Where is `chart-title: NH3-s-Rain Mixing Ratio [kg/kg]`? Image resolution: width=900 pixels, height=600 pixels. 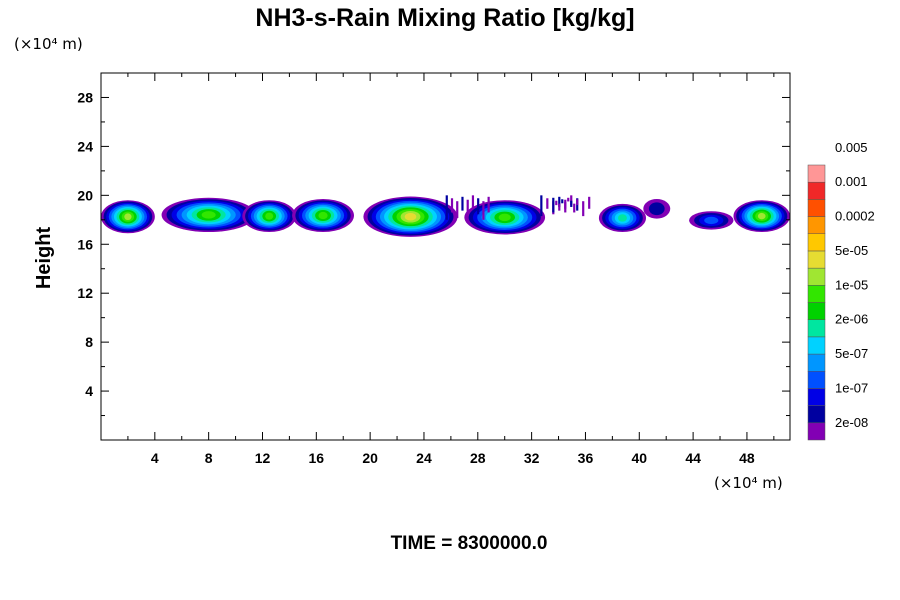 chart-title: NH3-s-Rain Mixing Ratio [kg/kg] is located at coordinates (444, 18).